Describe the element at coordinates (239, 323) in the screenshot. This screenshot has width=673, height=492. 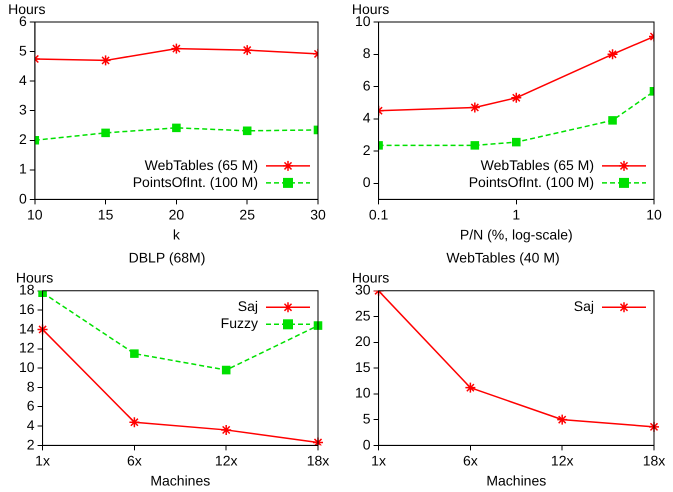
I see `legend-label: Fuzzy` at that location.